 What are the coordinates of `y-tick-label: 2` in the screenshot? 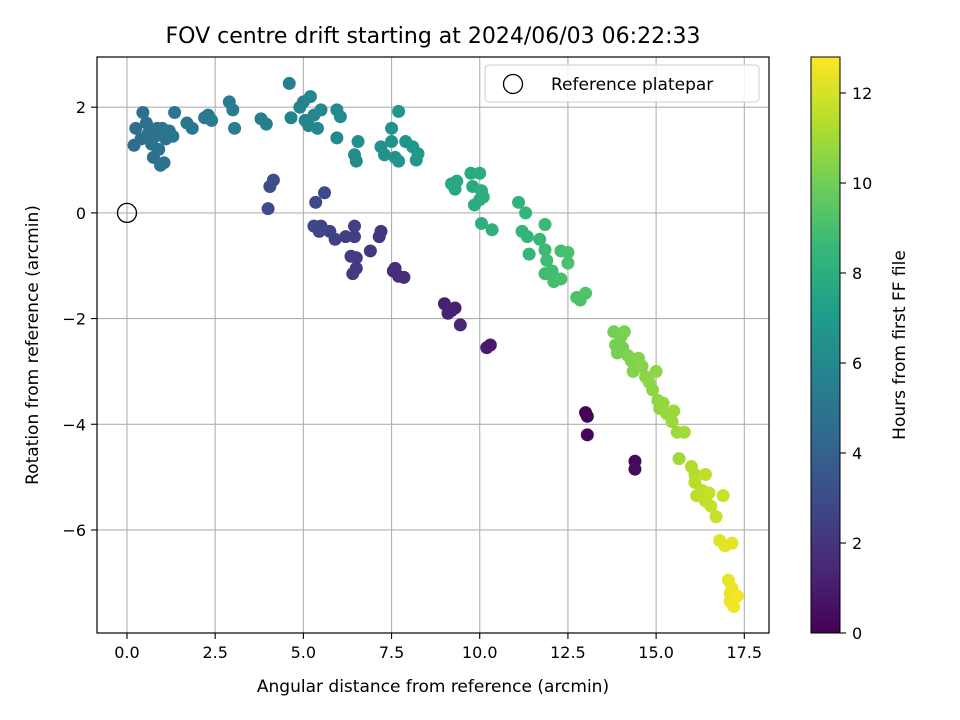 It's located at (81, 107).